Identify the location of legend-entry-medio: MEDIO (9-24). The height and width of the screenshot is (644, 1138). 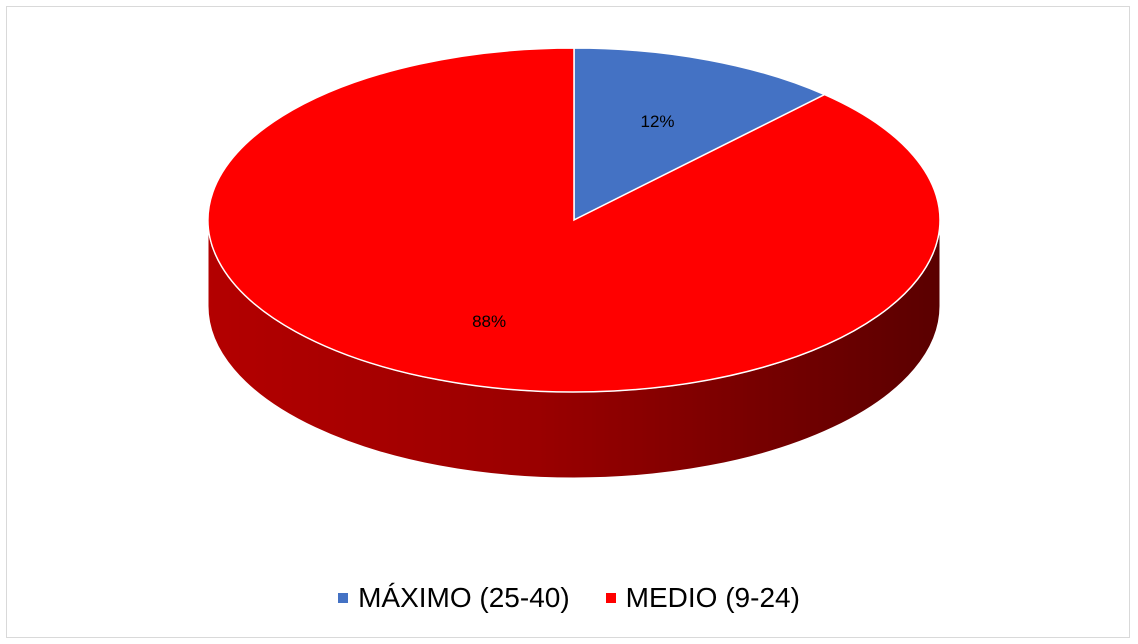
(702, 597).